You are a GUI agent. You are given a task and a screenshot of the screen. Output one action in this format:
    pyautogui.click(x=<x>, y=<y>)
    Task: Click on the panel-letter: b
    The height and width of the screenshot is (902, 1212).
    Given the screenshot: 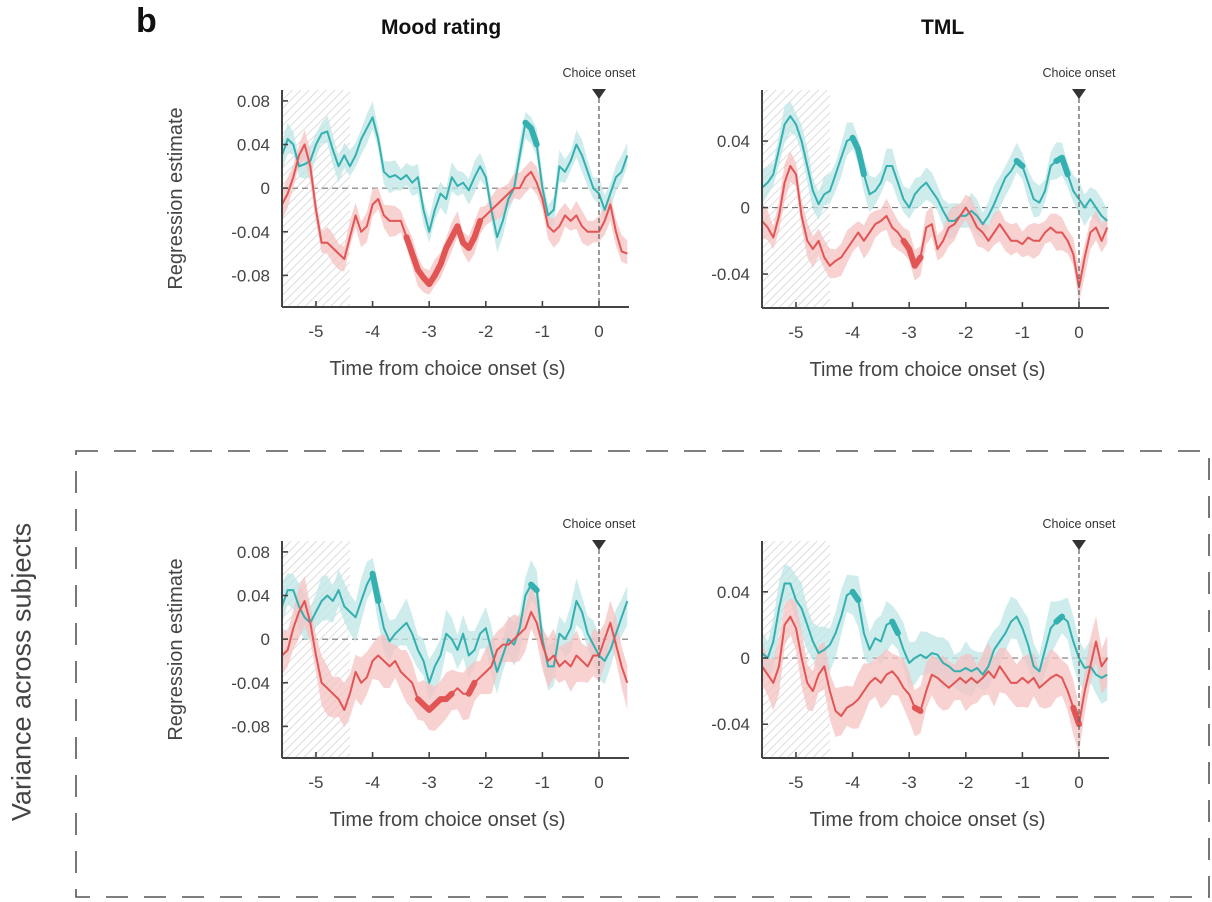 What is the action you would take?
    pyautogui.click(x=146, y=21)
    